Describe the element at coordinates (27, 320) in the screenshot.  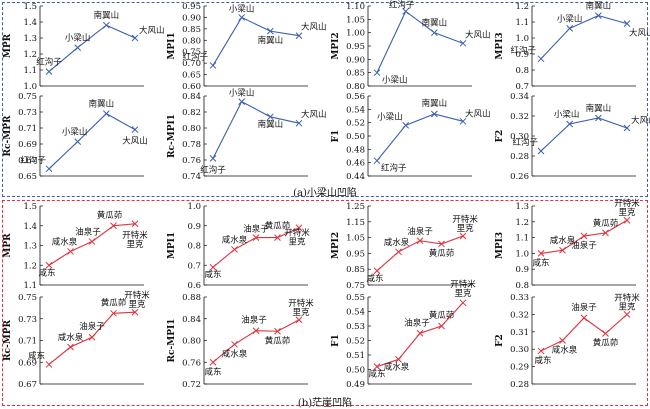
I see `y-tick-label: 0.73` at that location.